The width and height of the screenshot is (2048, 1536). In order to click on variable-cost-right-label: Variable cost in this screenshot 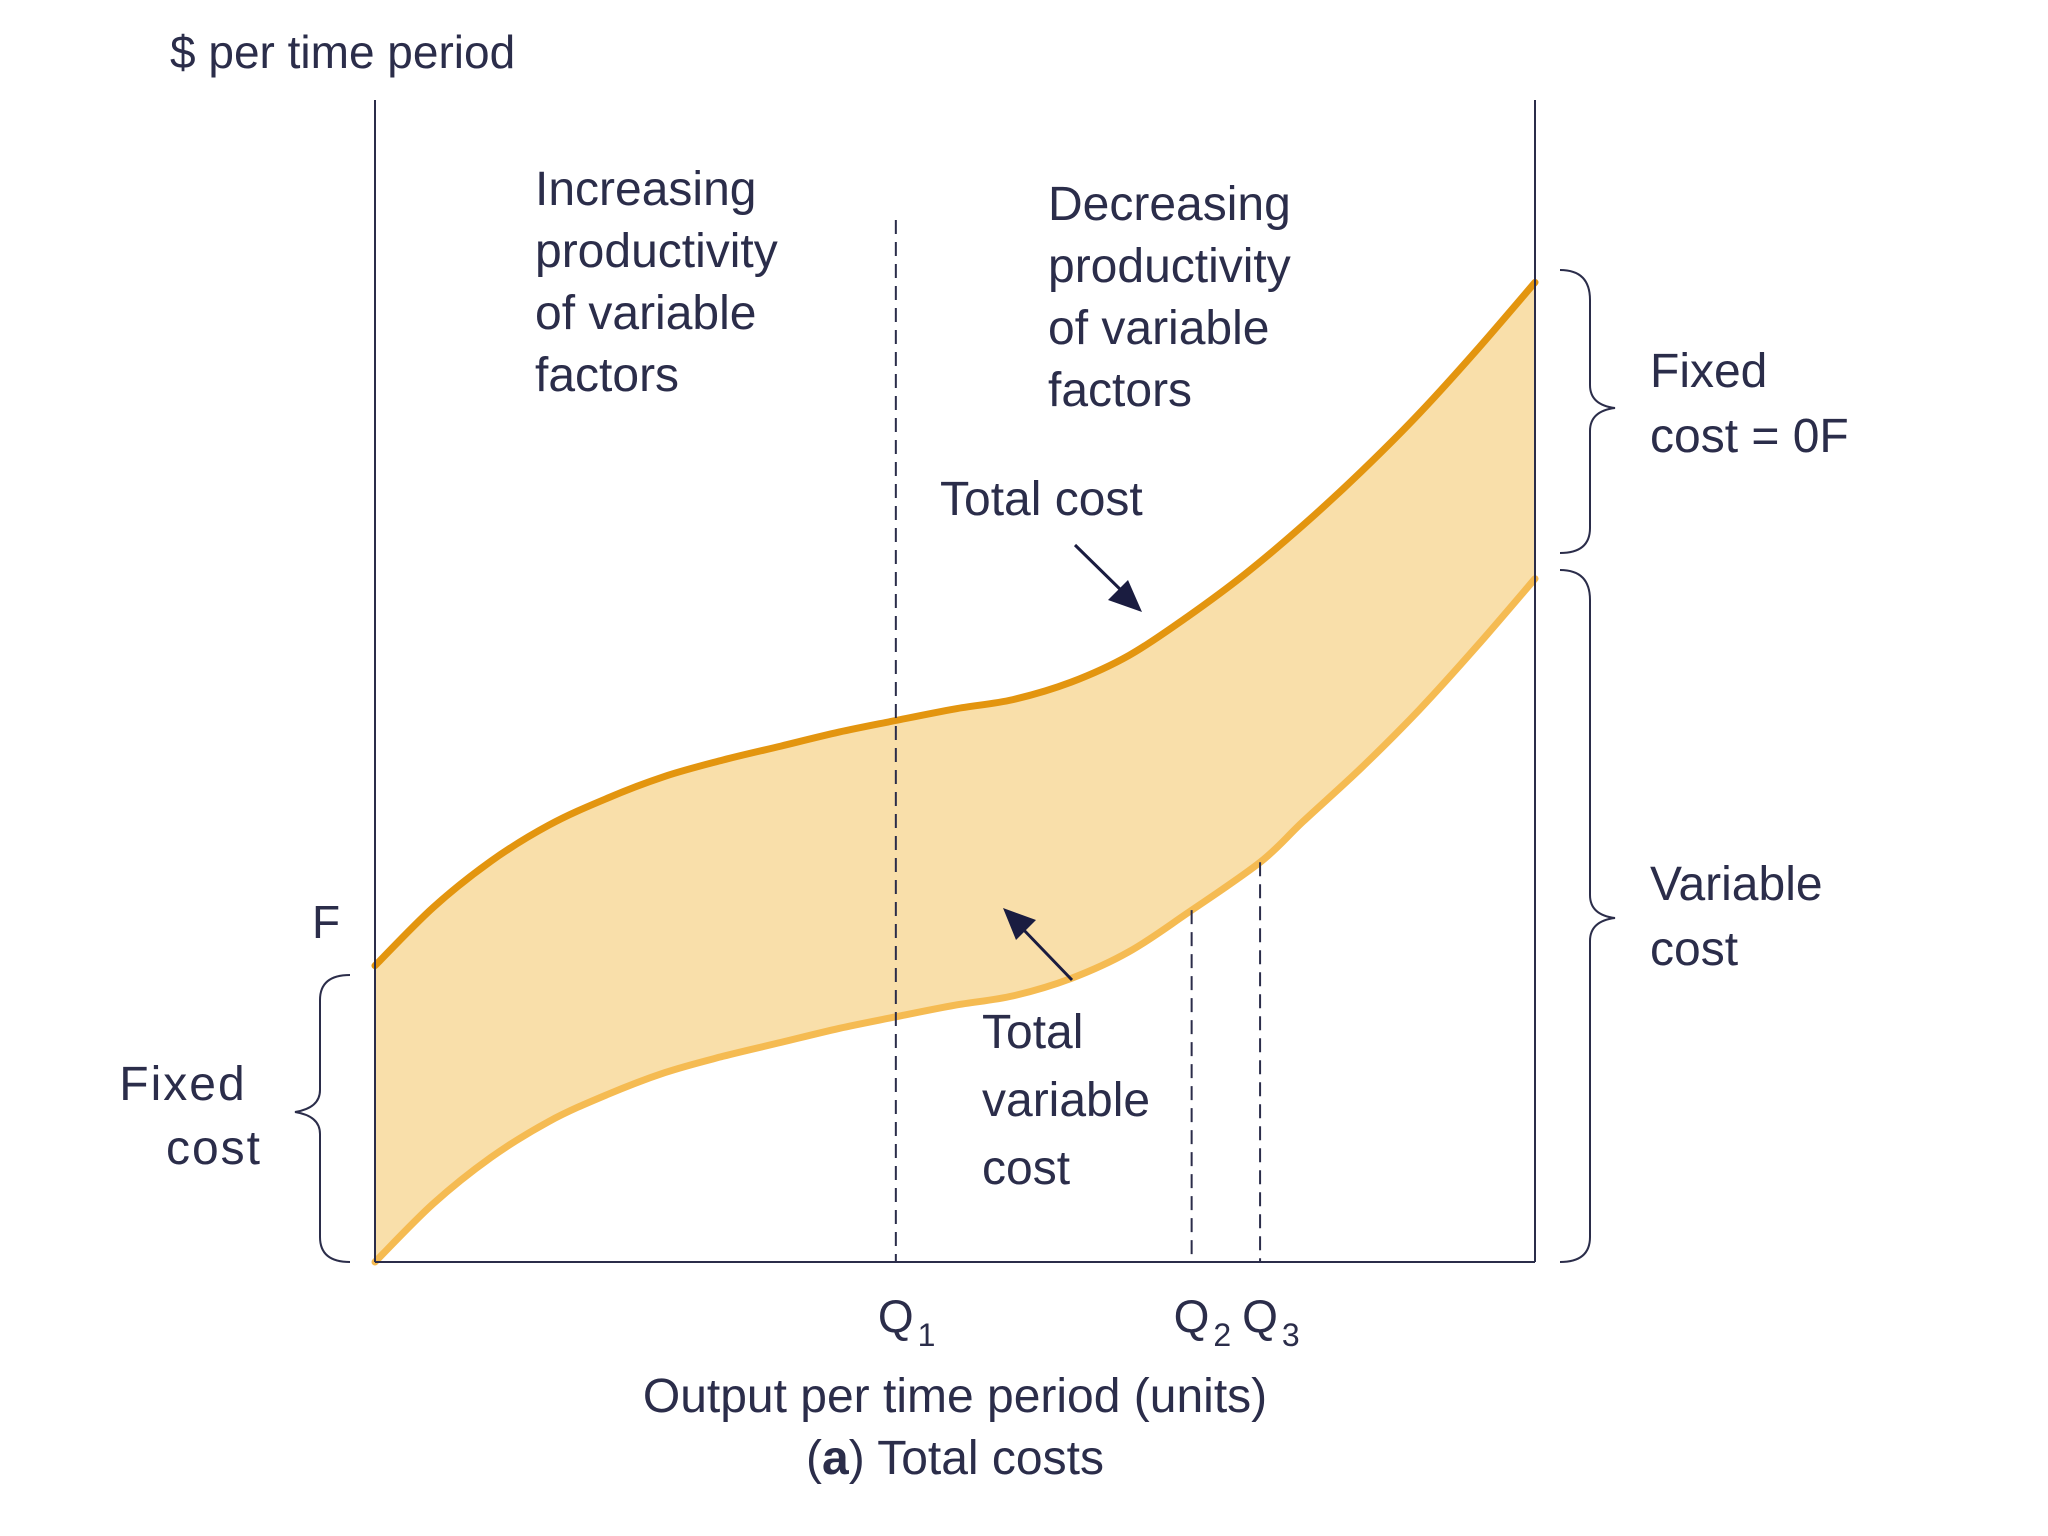, I will do `click(1743, 917)`.